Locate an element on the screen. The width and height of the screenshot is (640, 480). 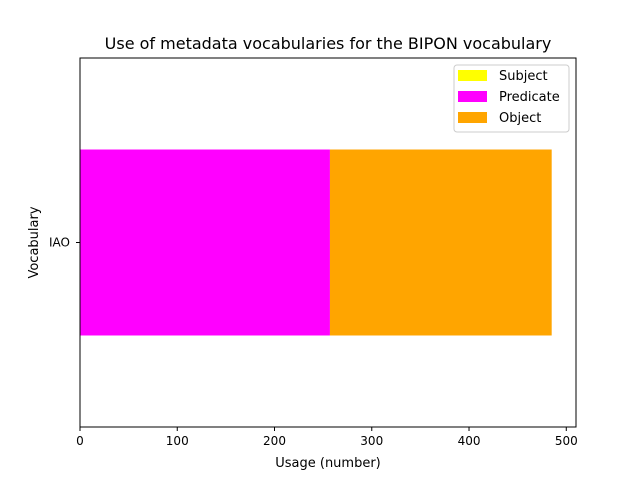
x-tick-label: 400 is located at coordinates (469, 441).